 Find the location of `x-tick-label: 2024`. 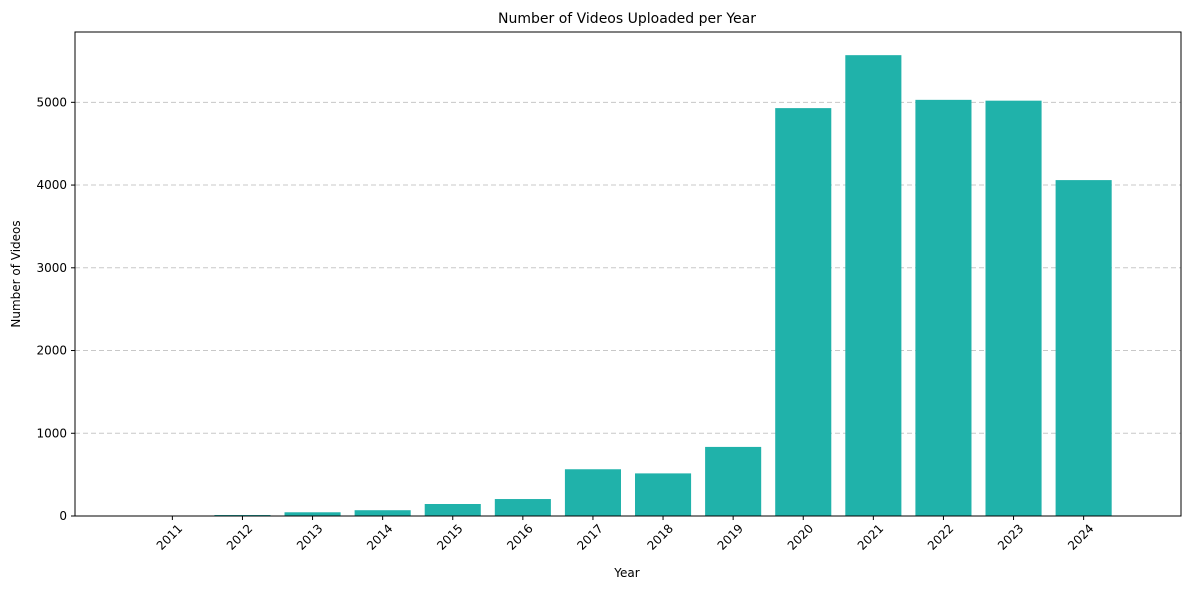

x-tick-label: 2024 is located at coordinates (1080, 536).